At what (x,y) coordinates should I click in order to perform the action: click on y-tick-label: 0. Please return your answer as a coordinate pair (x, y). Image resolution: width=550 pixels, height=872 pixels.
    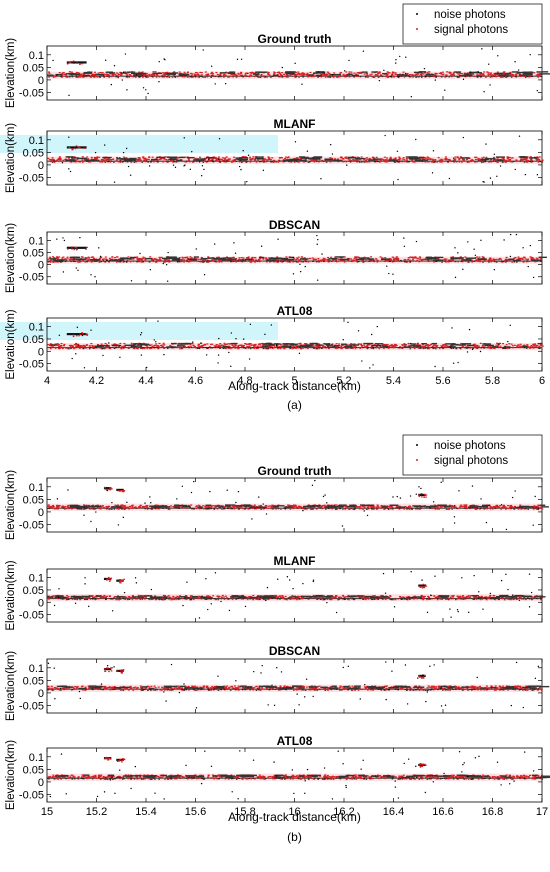
    Looking at the image, I should click on (41, 352).